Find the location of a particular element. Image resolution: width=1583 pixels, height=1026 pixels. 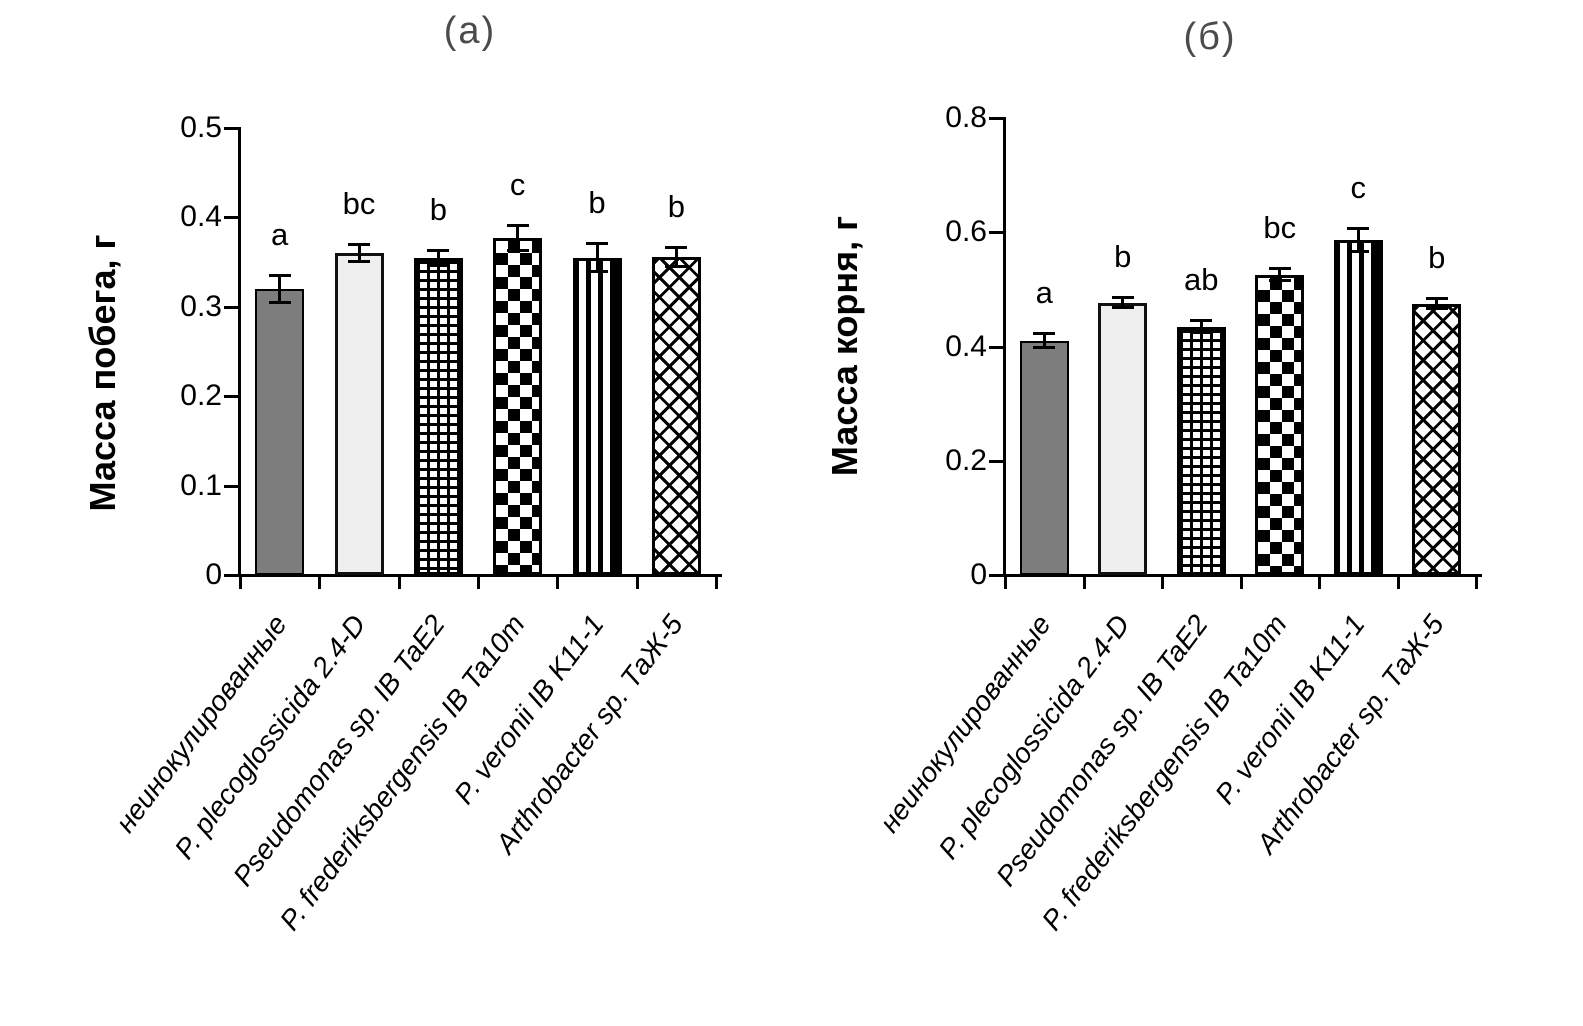

bar-4-panel-b is located at coordinates (1280, 424).